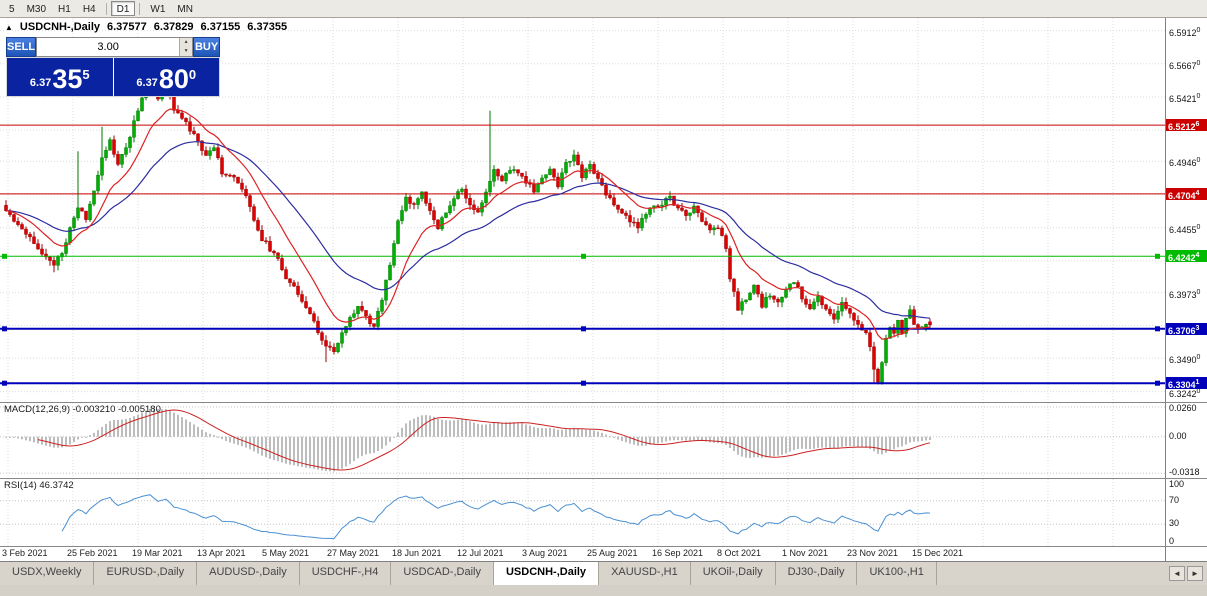  Describe the element at coordinates (221, 553) in the screenshot. I see `date-label: 13 Apr 2021` at that location.